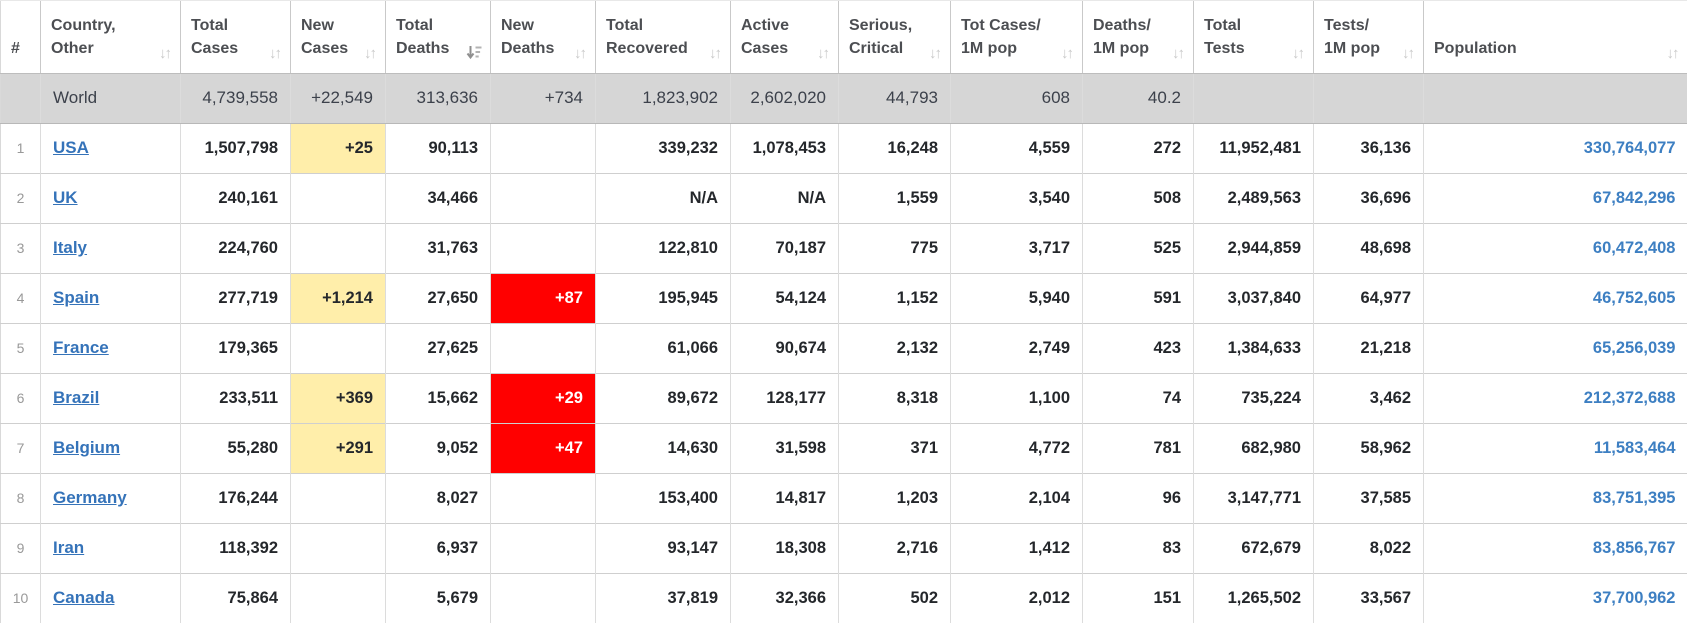 This screenshot has width=1687, height=630. I want to click on cell-population: 83,856,767, so click(1555, 548).